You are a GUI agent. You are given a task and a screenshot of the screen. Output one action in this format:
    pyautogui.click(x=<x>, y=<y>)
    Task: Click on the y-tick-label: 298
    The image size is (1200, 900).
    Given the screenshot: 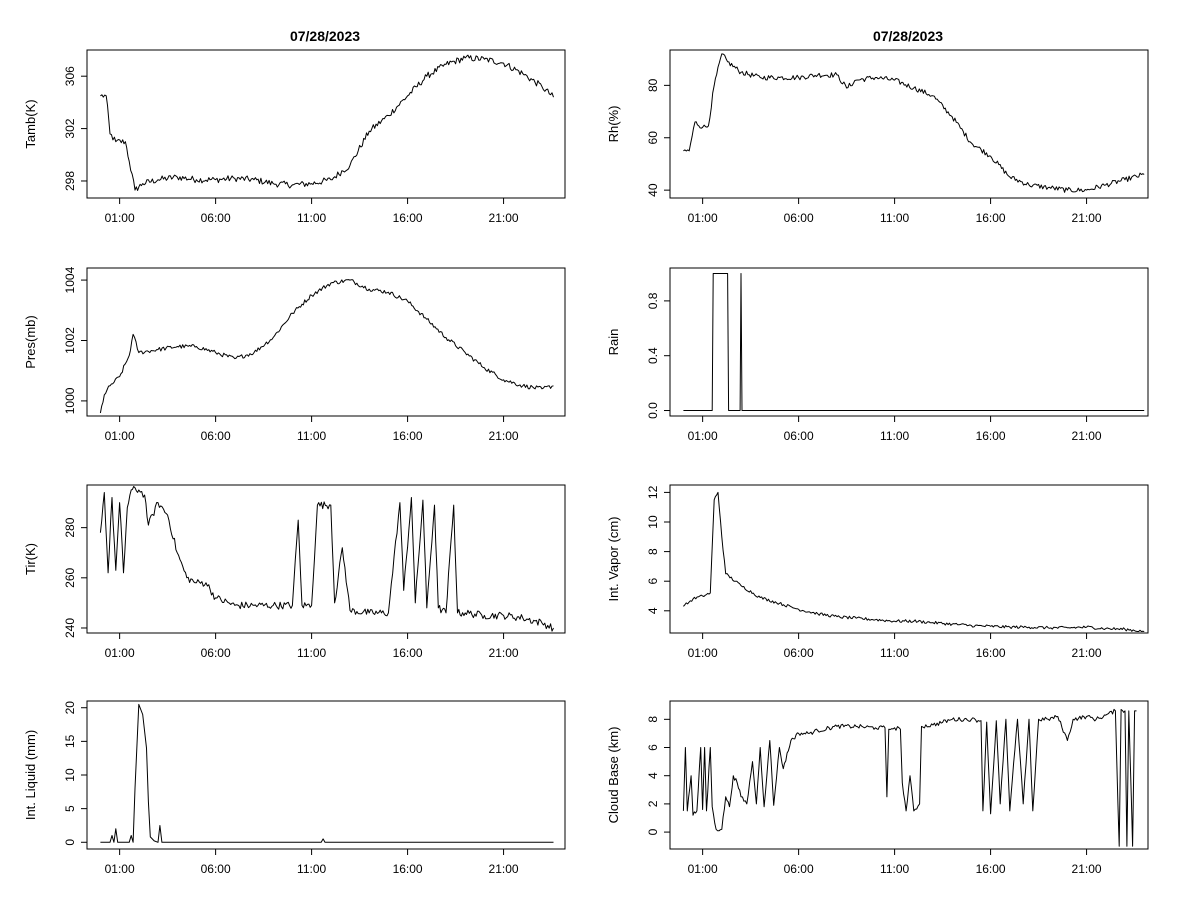 What is the action you would take?
    pyautogui.click(x=70, y=181)
    